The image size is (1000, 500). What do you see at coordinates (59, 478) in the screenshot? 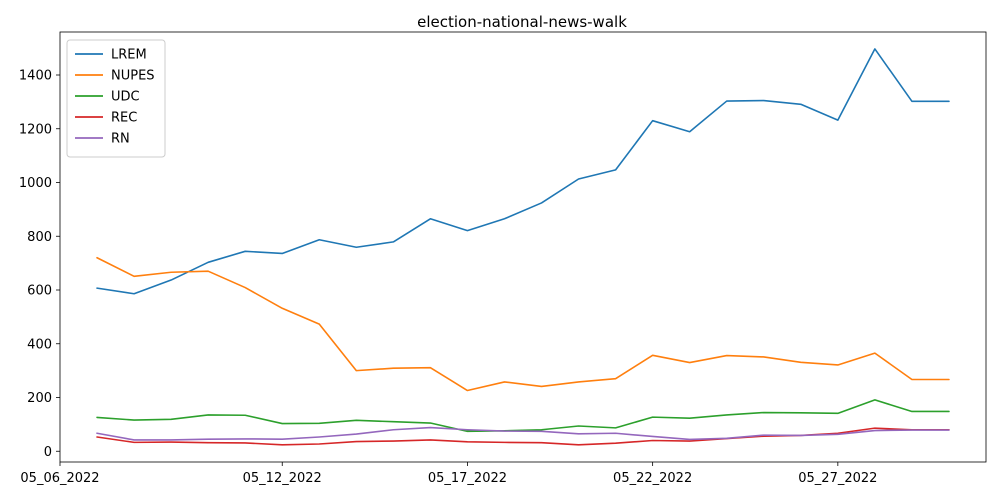
I see `x-tick-label: 05_06_2022` at bounding box center [59, 478].